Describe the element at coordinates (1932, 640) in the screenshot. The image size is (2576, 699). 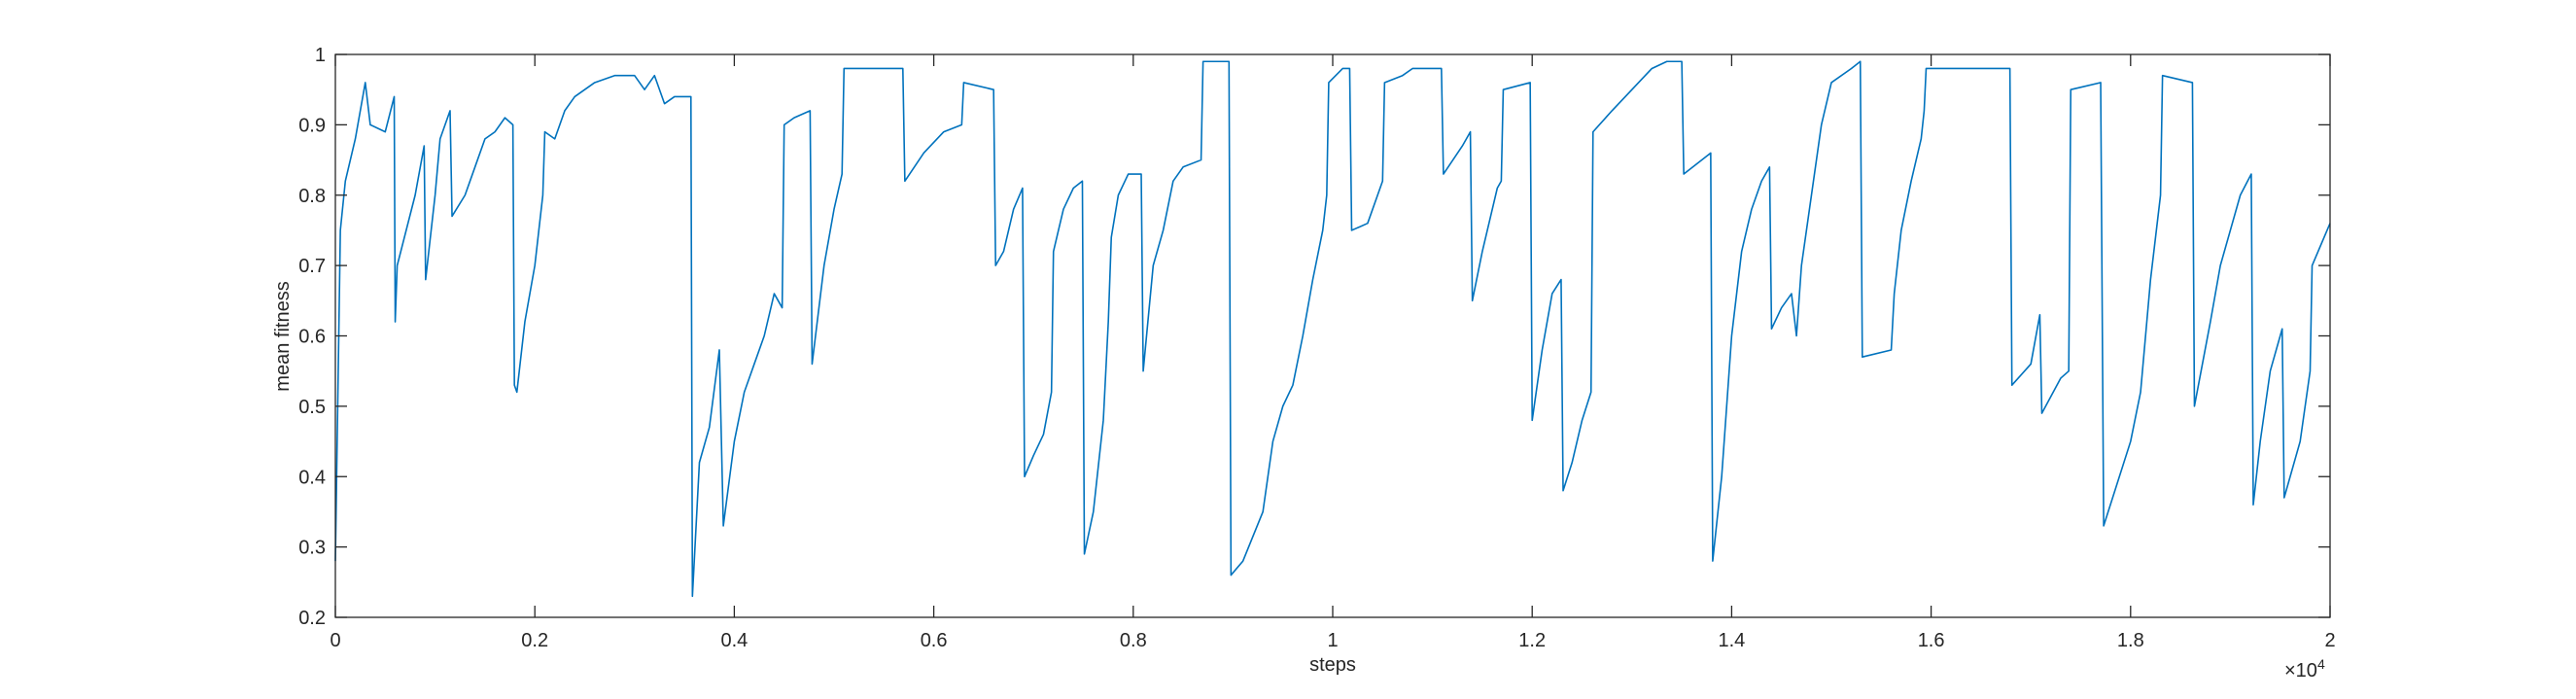
I see `x-tick-label: 1.6` at that location.